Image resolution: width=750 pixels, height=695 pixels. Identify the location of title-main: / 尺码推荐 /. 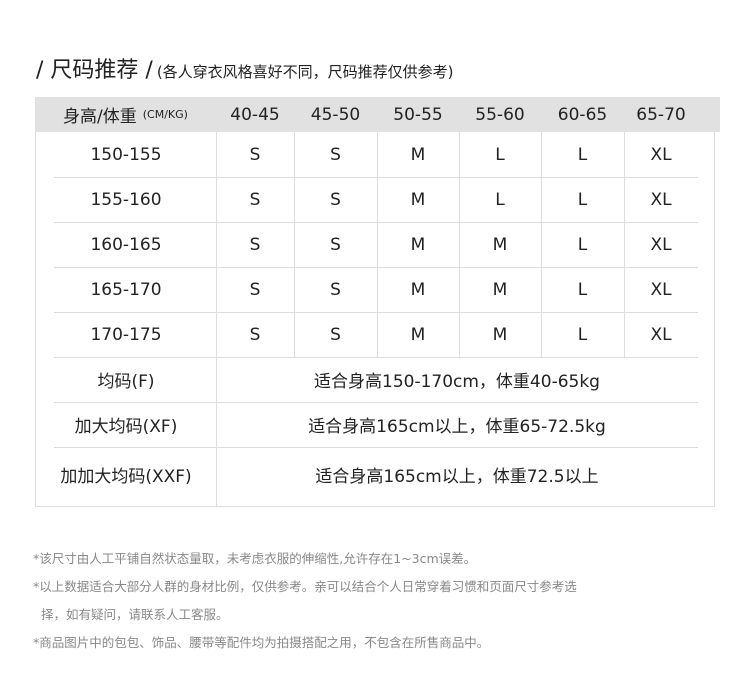
(94, 70).